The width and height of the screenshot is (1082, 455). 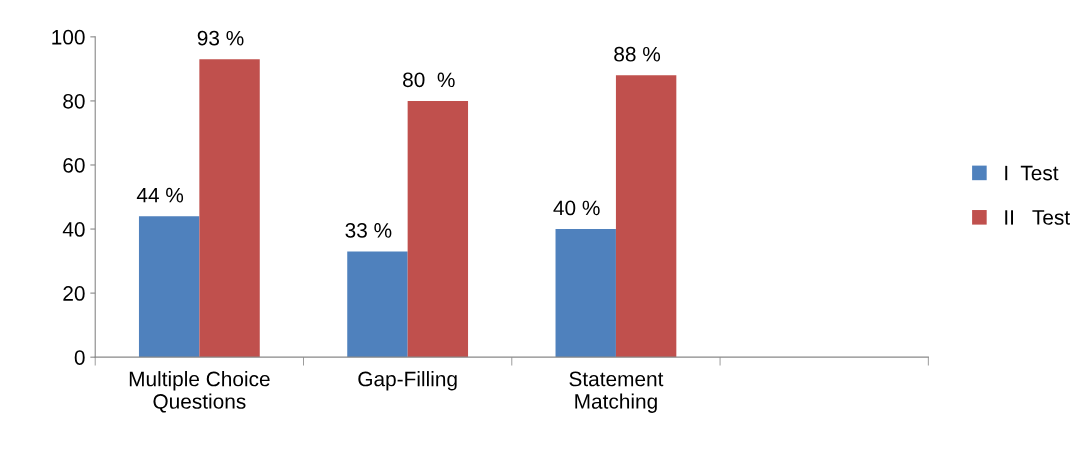 What do you see at coordinates (407, 381) in the screenshot?
I see `x-tick-label: Gap-Filling` at bounding box center [407, 381].